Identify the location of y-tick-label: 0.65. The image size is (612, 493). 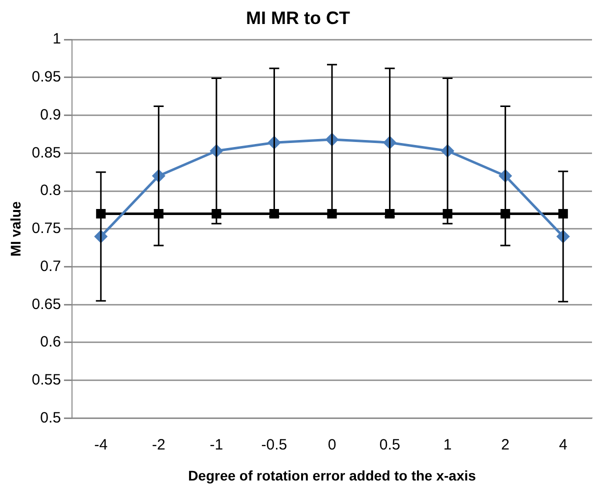
(46, 304).